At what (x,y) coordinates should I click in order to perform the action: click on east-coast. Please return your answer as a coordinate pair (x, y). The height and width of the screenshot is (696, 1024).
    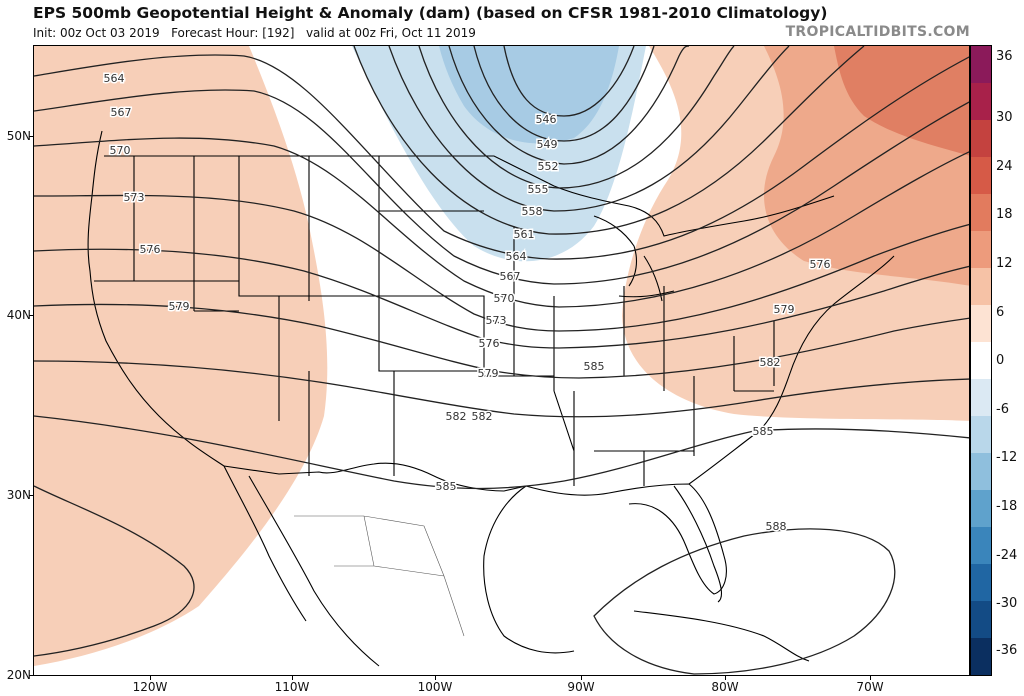
    Looking at the image, I should click on (791, 370).